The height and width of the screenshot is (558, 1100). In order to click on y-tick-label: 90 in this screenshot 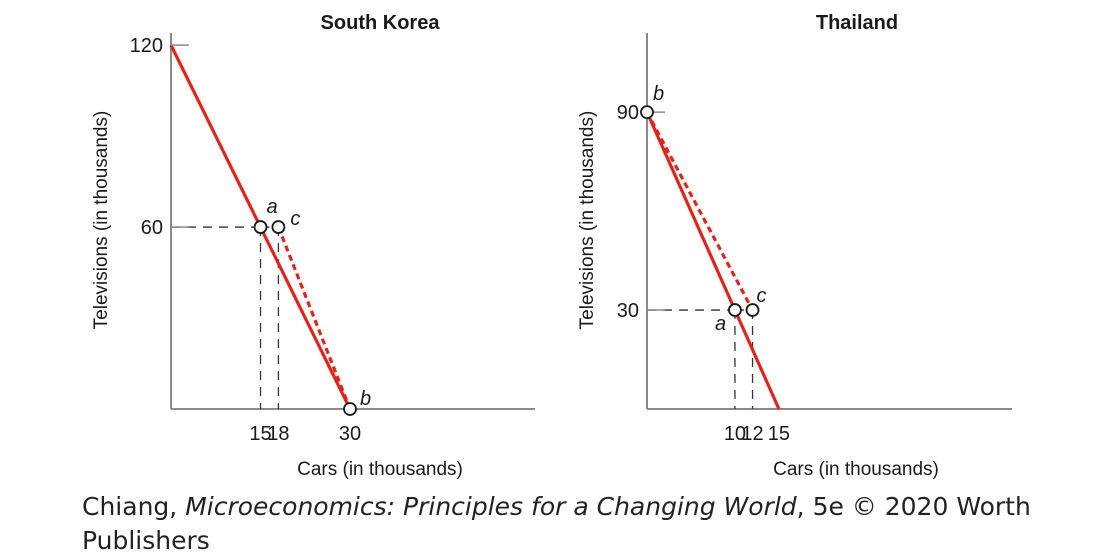, I will do `click(628, 113)`.